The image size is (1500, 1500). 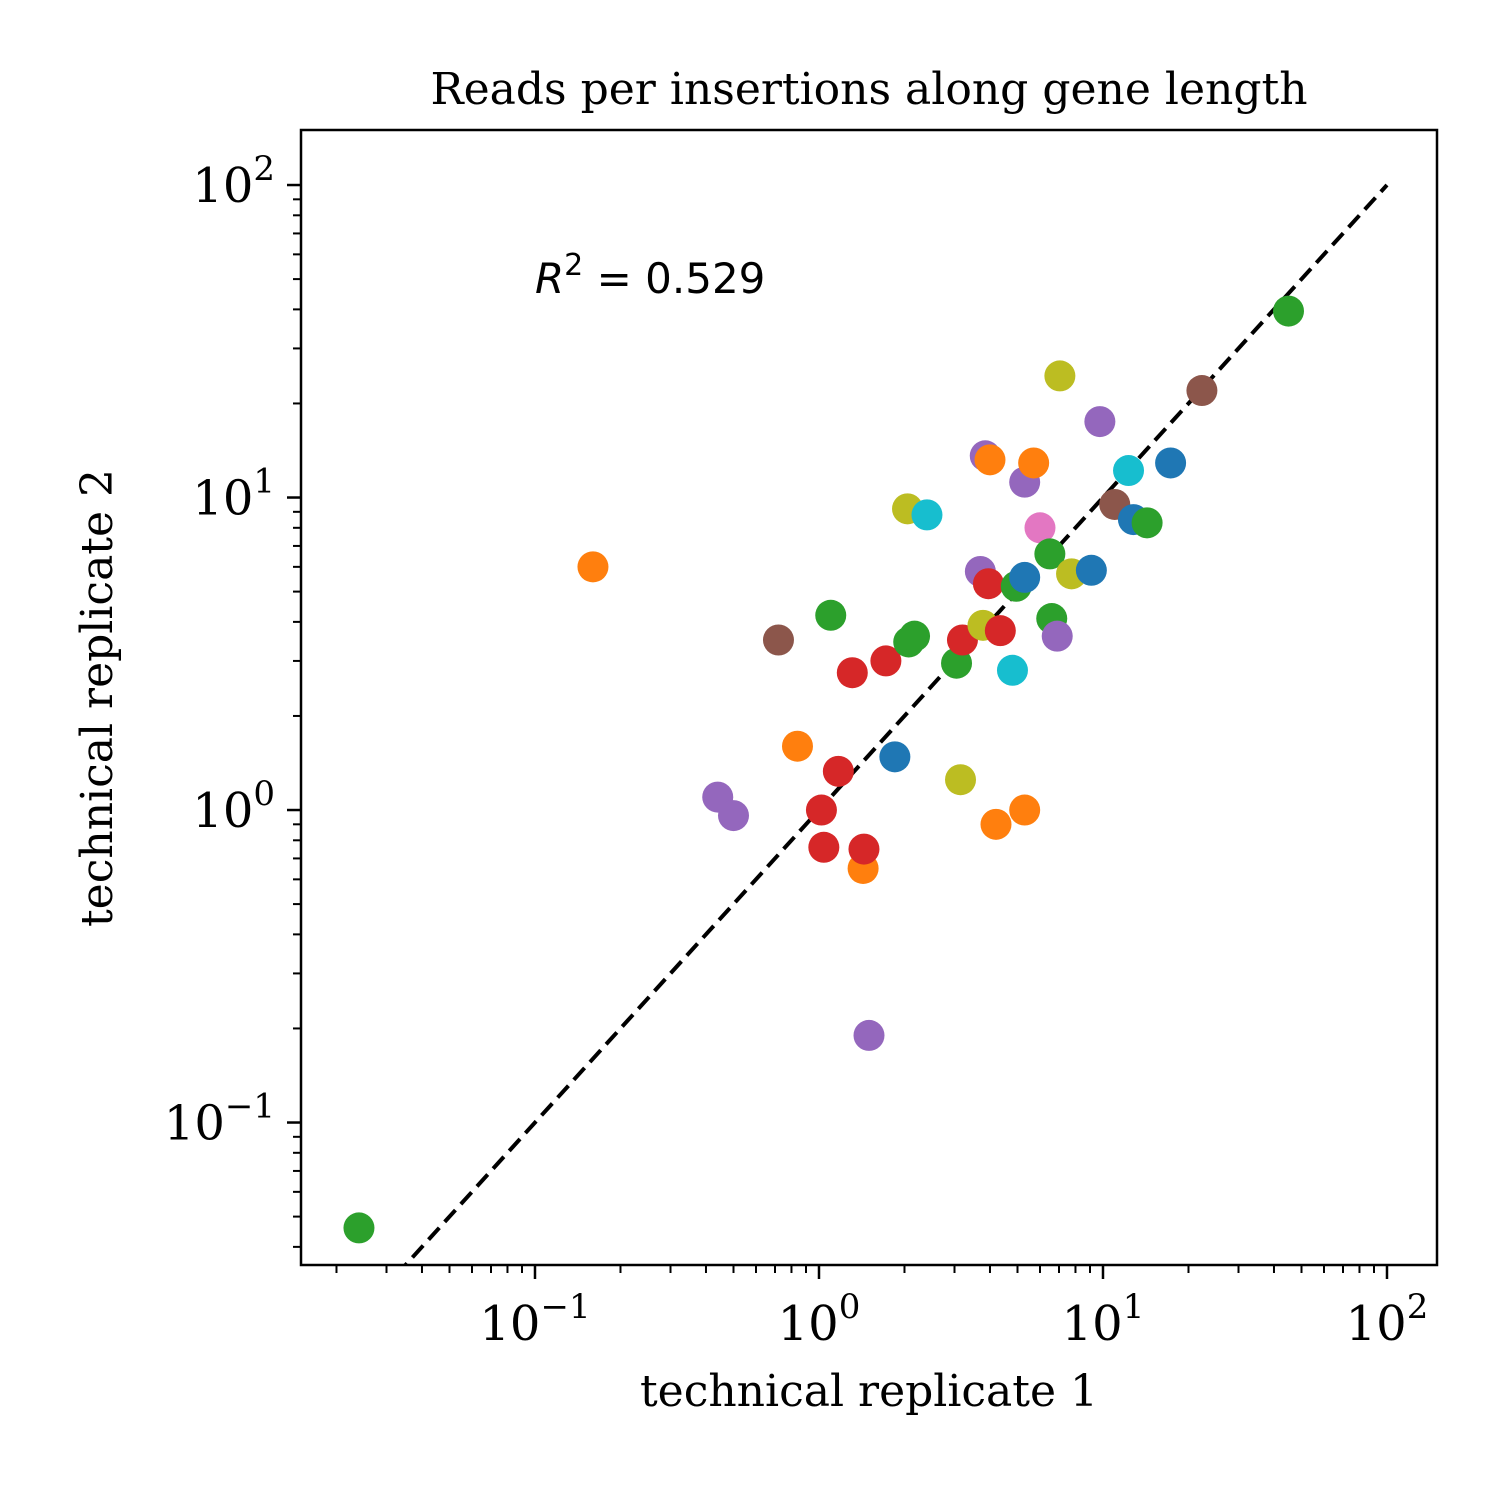 I want to click on y-tick-label-1: 10⁰, so click(x=233, y=806).